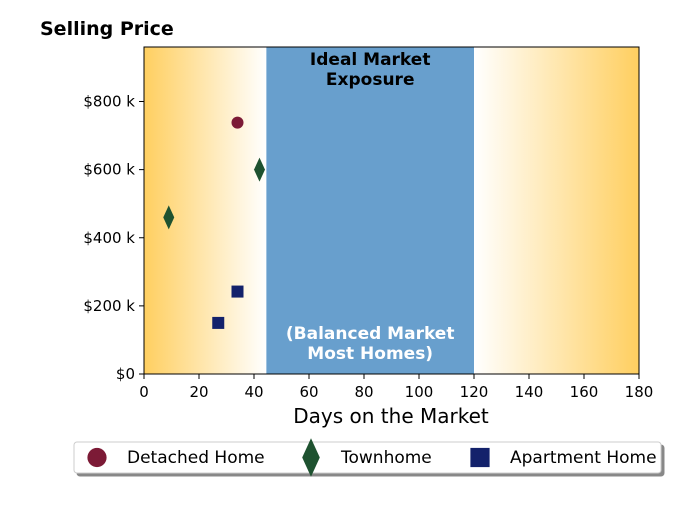 The image size is (699, 513). Describe the element at coordinates (198, 392) in the screenshot. I see `x-tick-label: 20` at that location.